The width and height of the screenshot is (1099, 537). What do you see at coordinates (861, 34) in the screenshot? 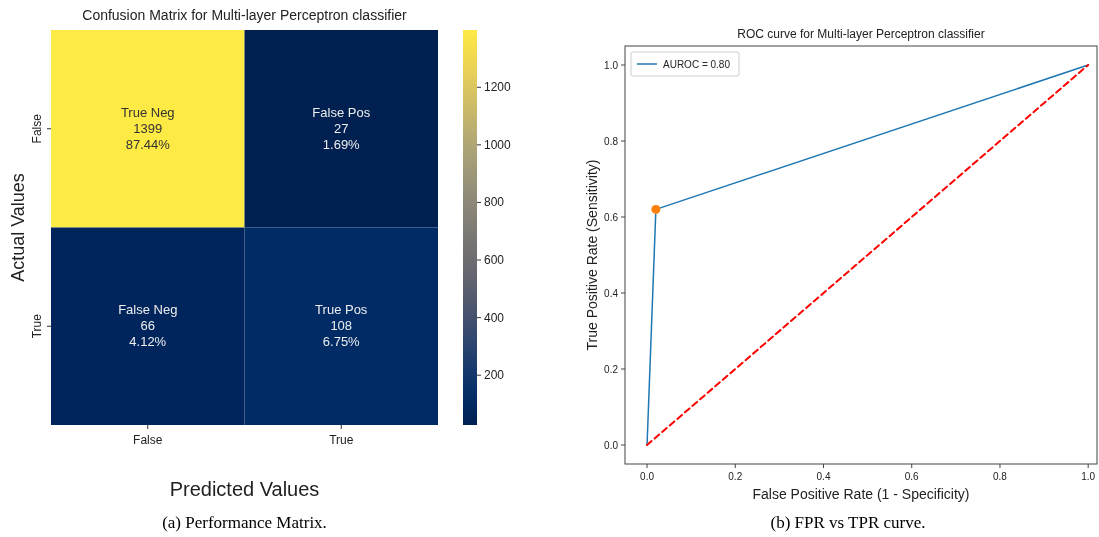
I see `chart-title: ROC curve for Multi-layer Perceptron classifier` at bounding box center [861, 34].